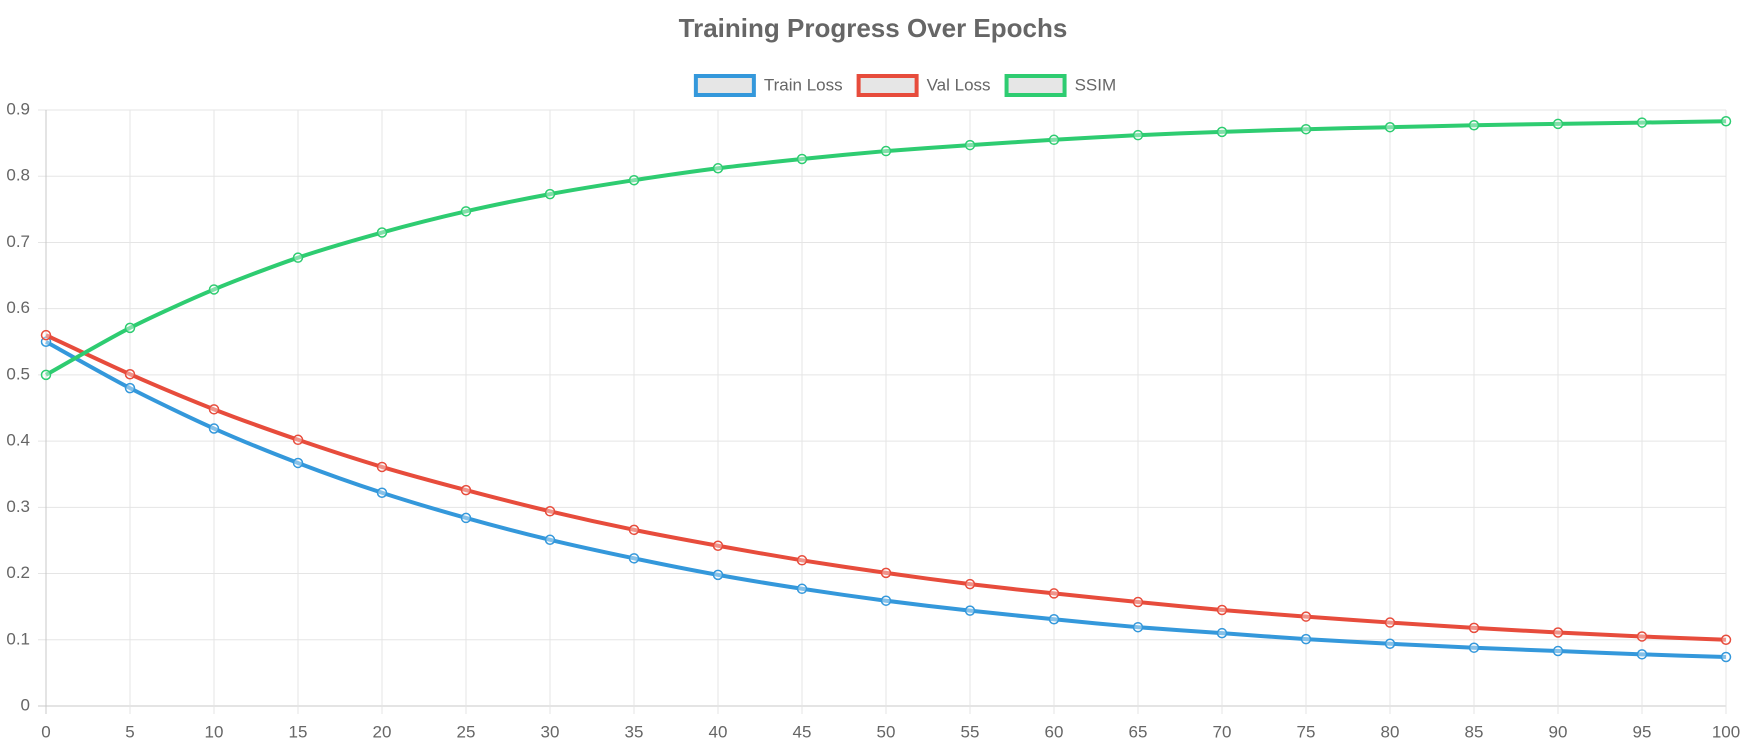  What do you see at coordinates (1474, 731) in the screenshot?
I see `x-tick-label: 85` at bounding box center [1474, 731].